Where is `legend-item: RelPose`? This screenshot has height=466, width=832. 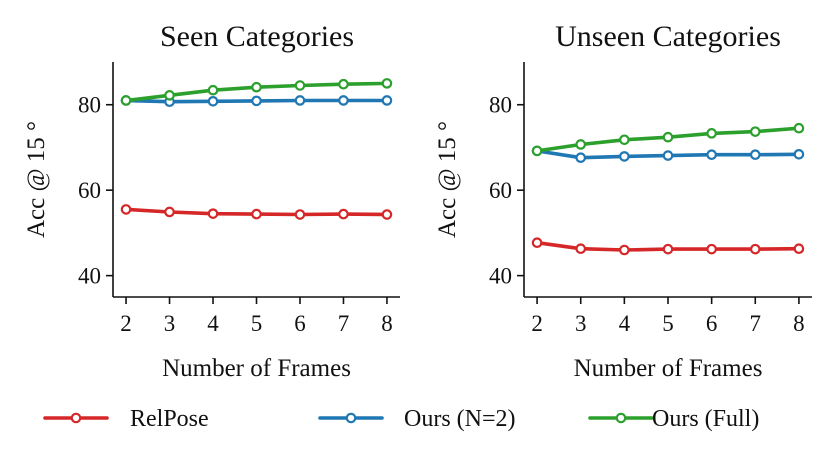
legend-item: RelPose is located at coordinates (126, 419).